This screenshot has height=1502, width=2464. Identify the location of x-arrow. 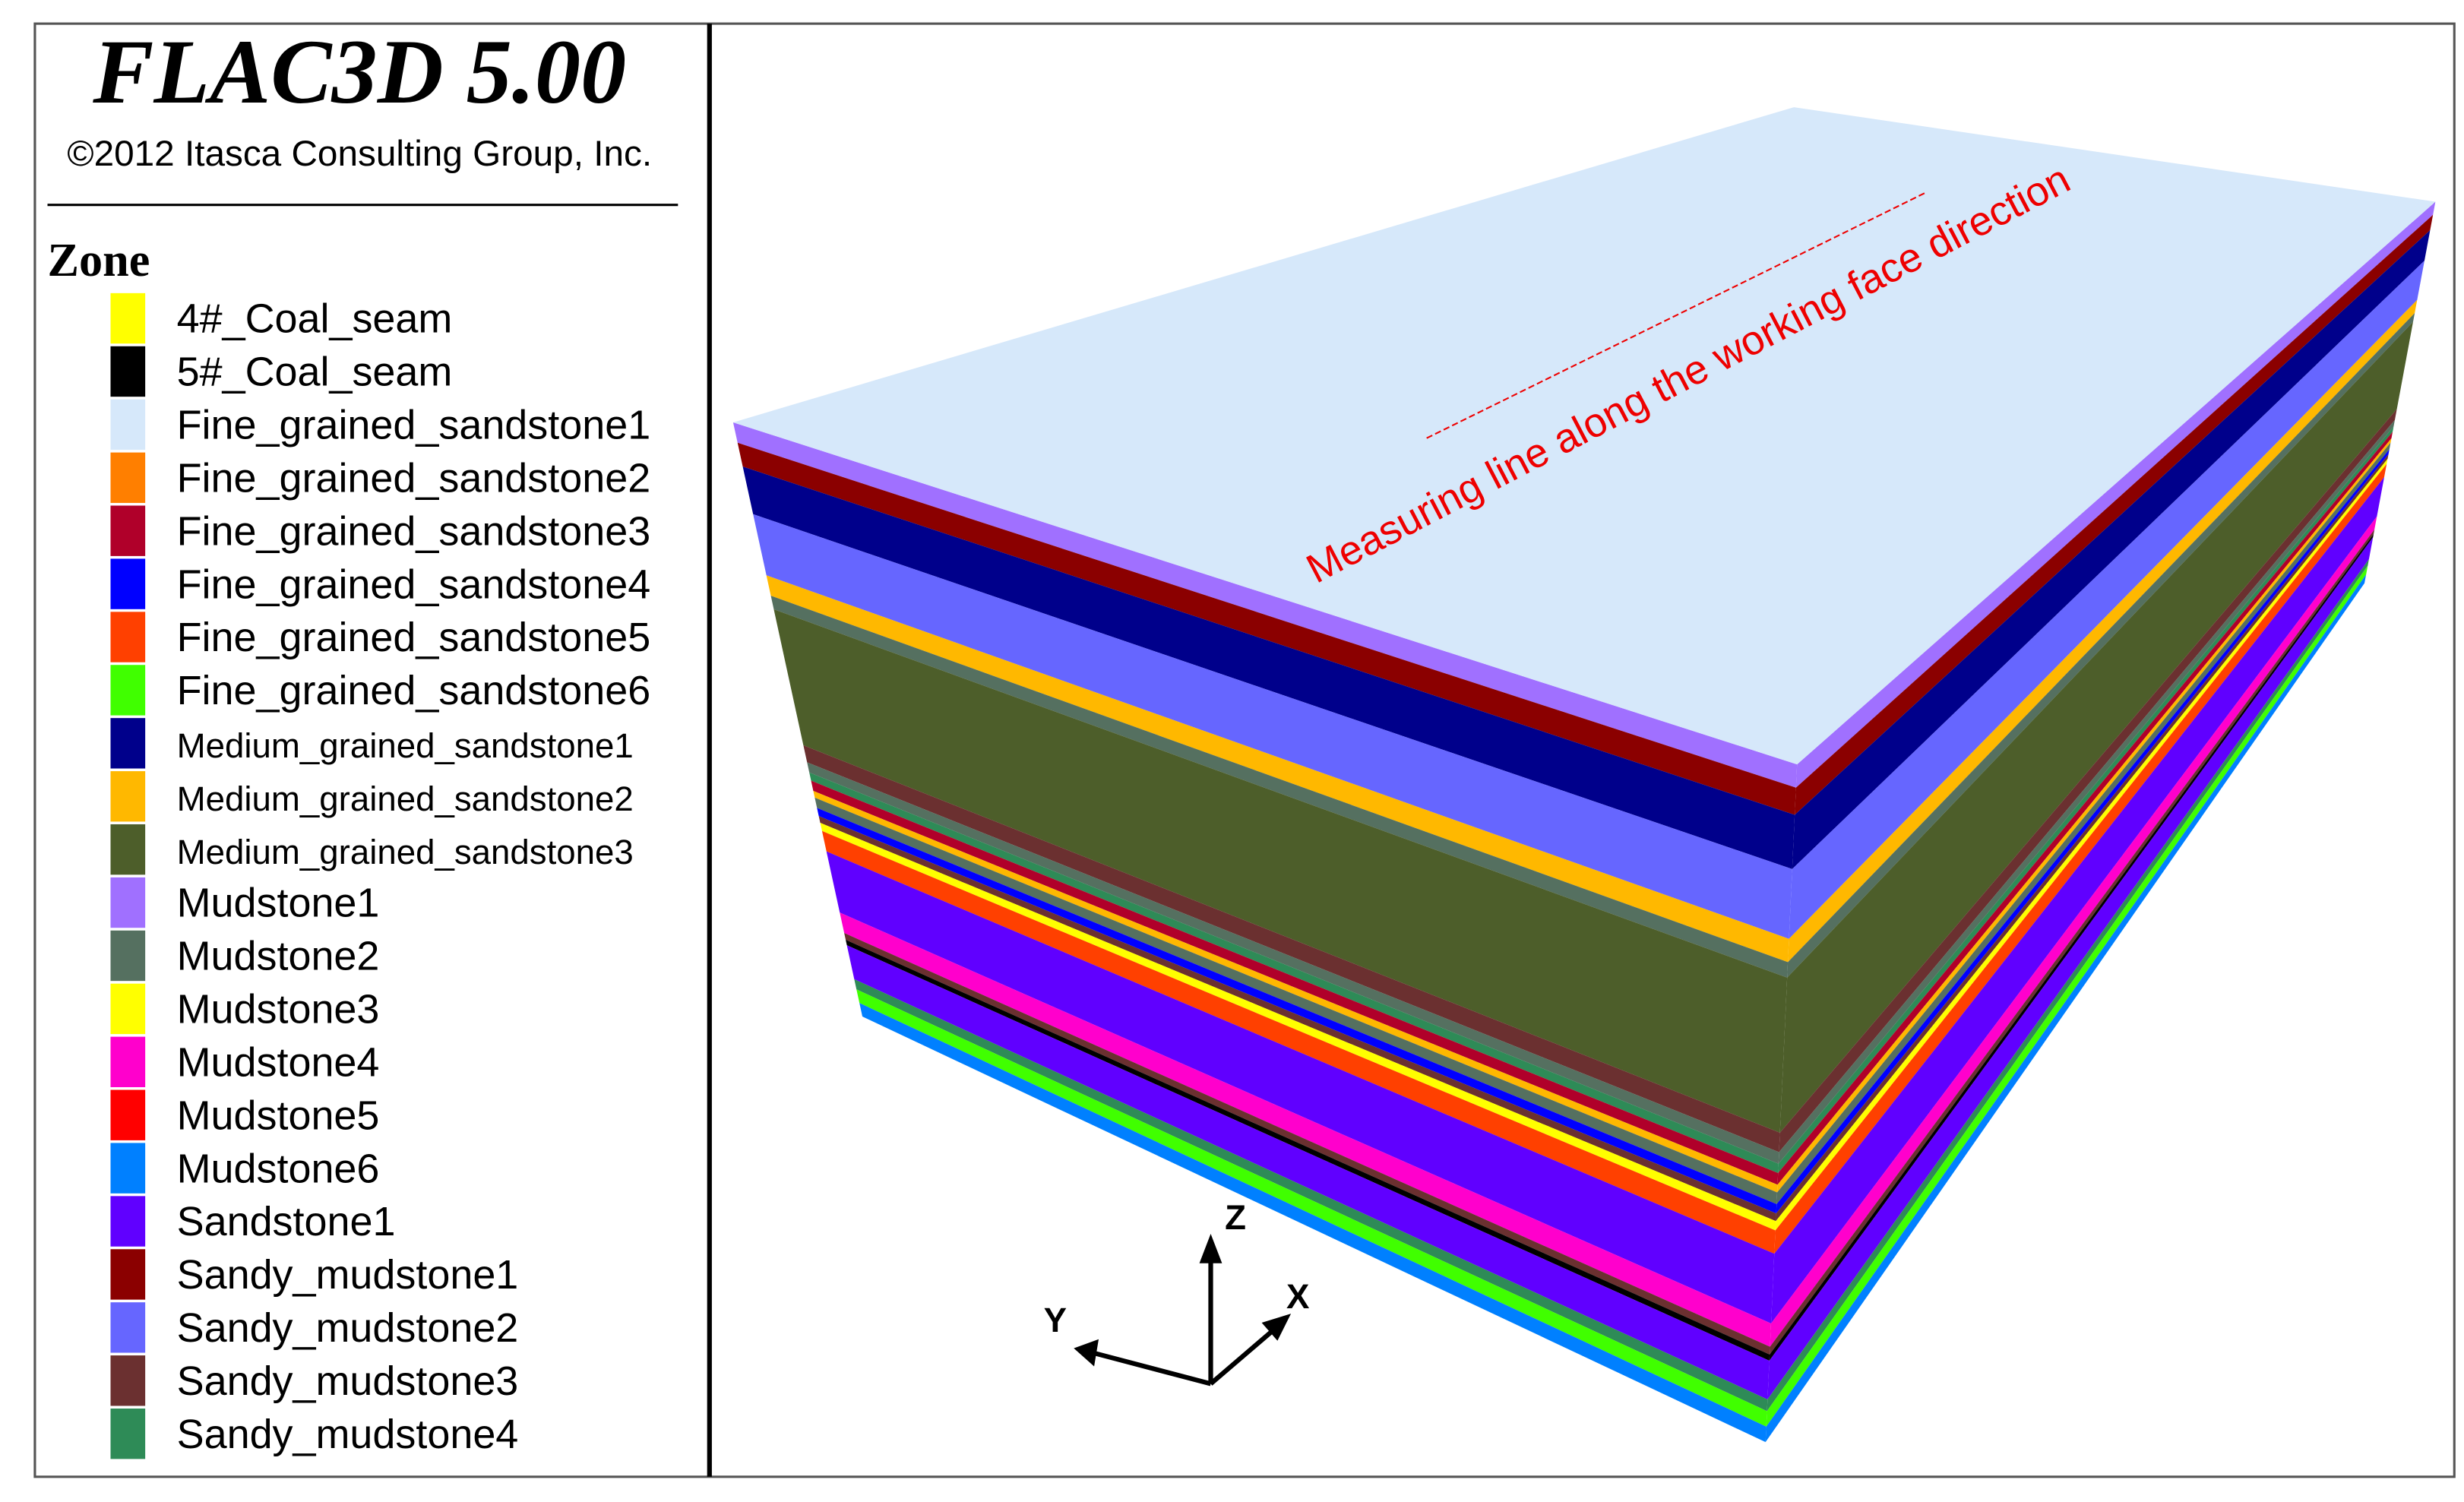
(1276, 1327).